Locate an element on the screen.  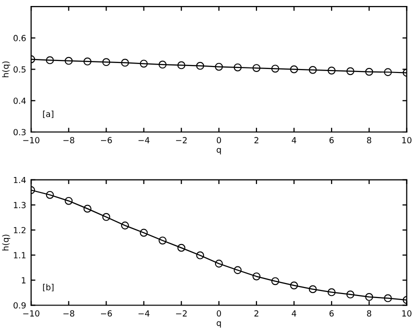
y-tick-label: 0.3 is located at coordinates (20, 132).